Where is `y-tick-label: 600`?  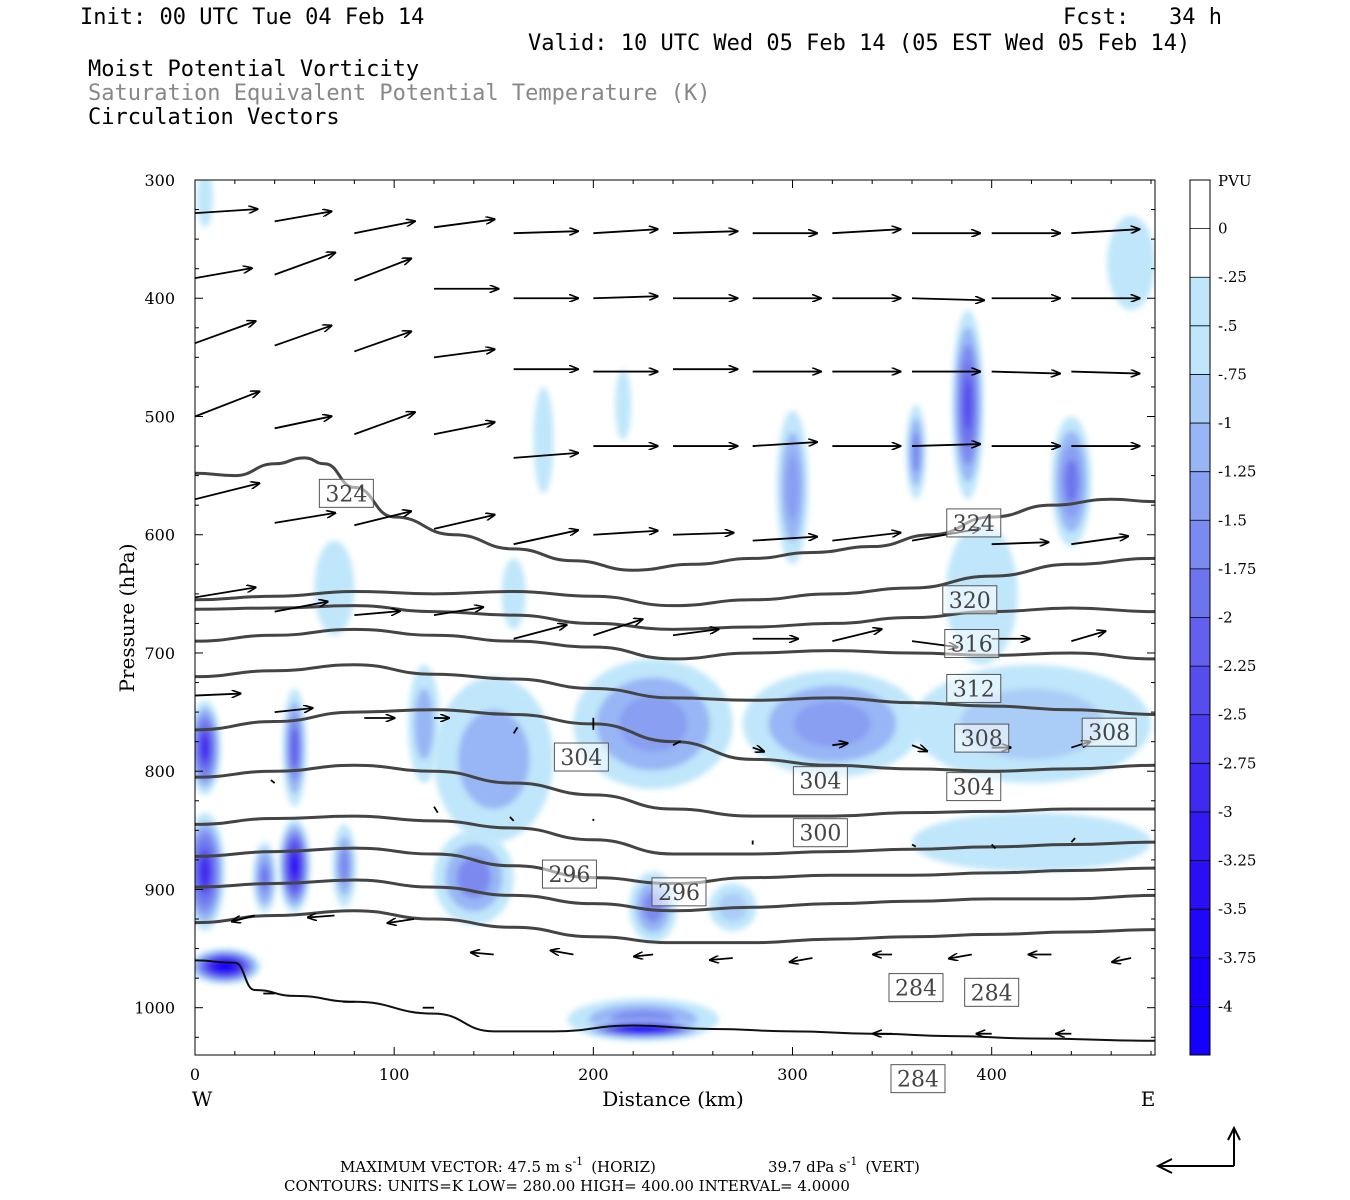 y-tick-label: 600 is located at coordinates (159, 535).